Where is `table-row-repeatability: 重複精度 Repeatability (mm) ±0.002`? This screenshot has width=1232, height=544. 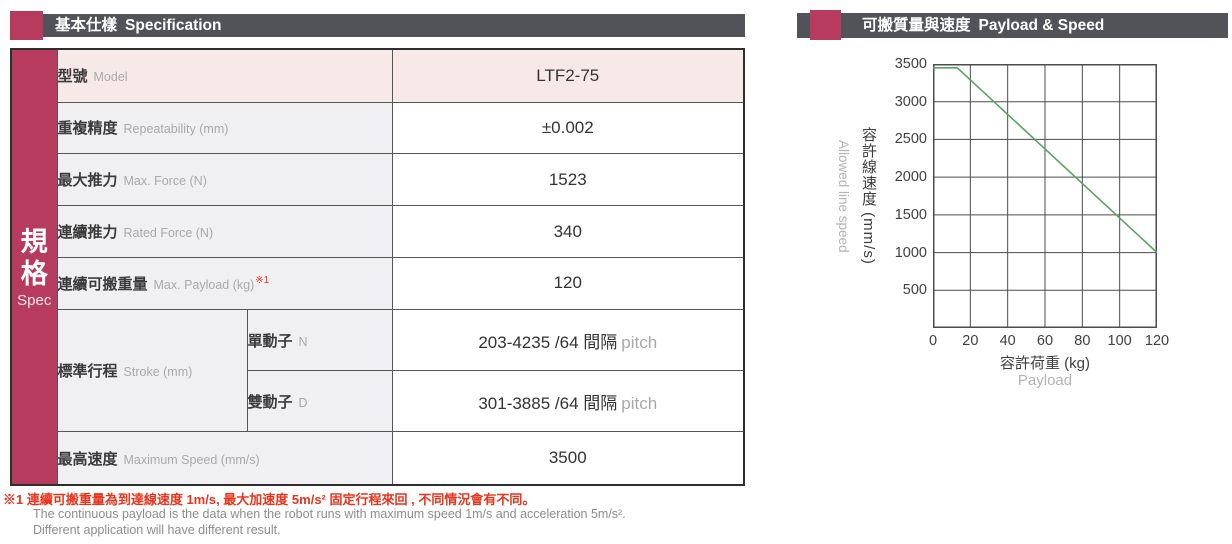
table-row-repeatability: 重複精度 Repeatability (mm) ±0.002 is located at coordinates (378, 128).